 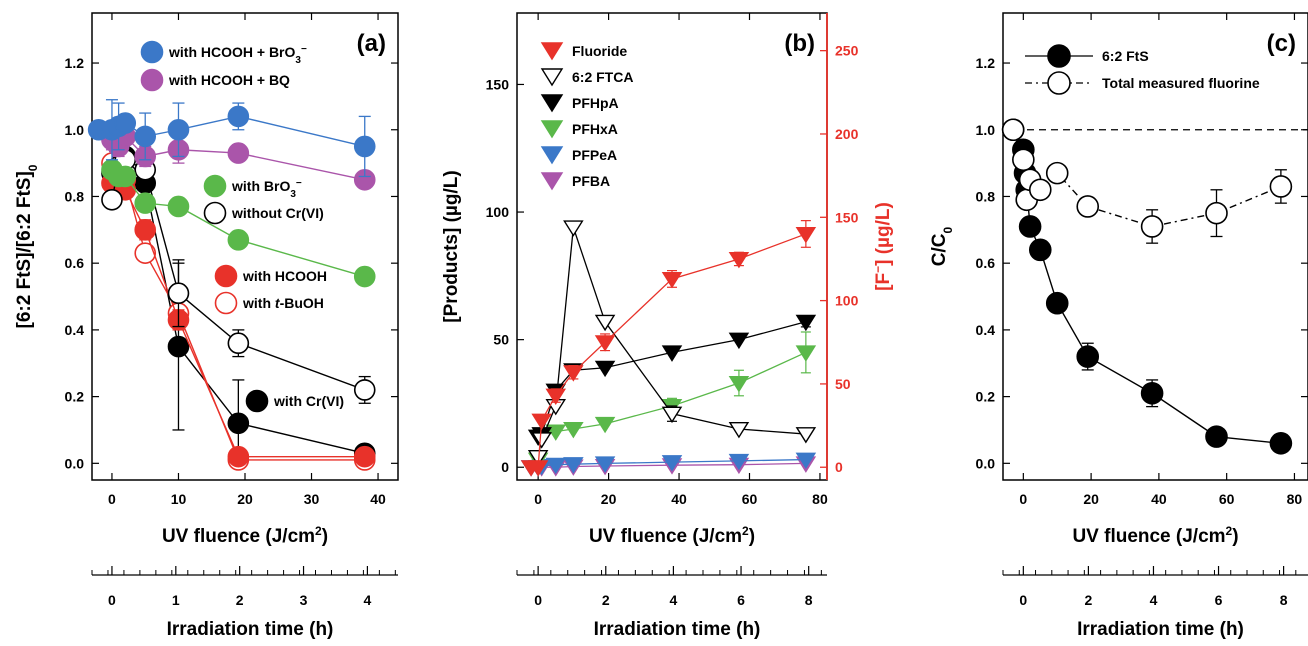 I want to click on y2-axis-label: [F−] (µg/L), so click(x=882, y=246).